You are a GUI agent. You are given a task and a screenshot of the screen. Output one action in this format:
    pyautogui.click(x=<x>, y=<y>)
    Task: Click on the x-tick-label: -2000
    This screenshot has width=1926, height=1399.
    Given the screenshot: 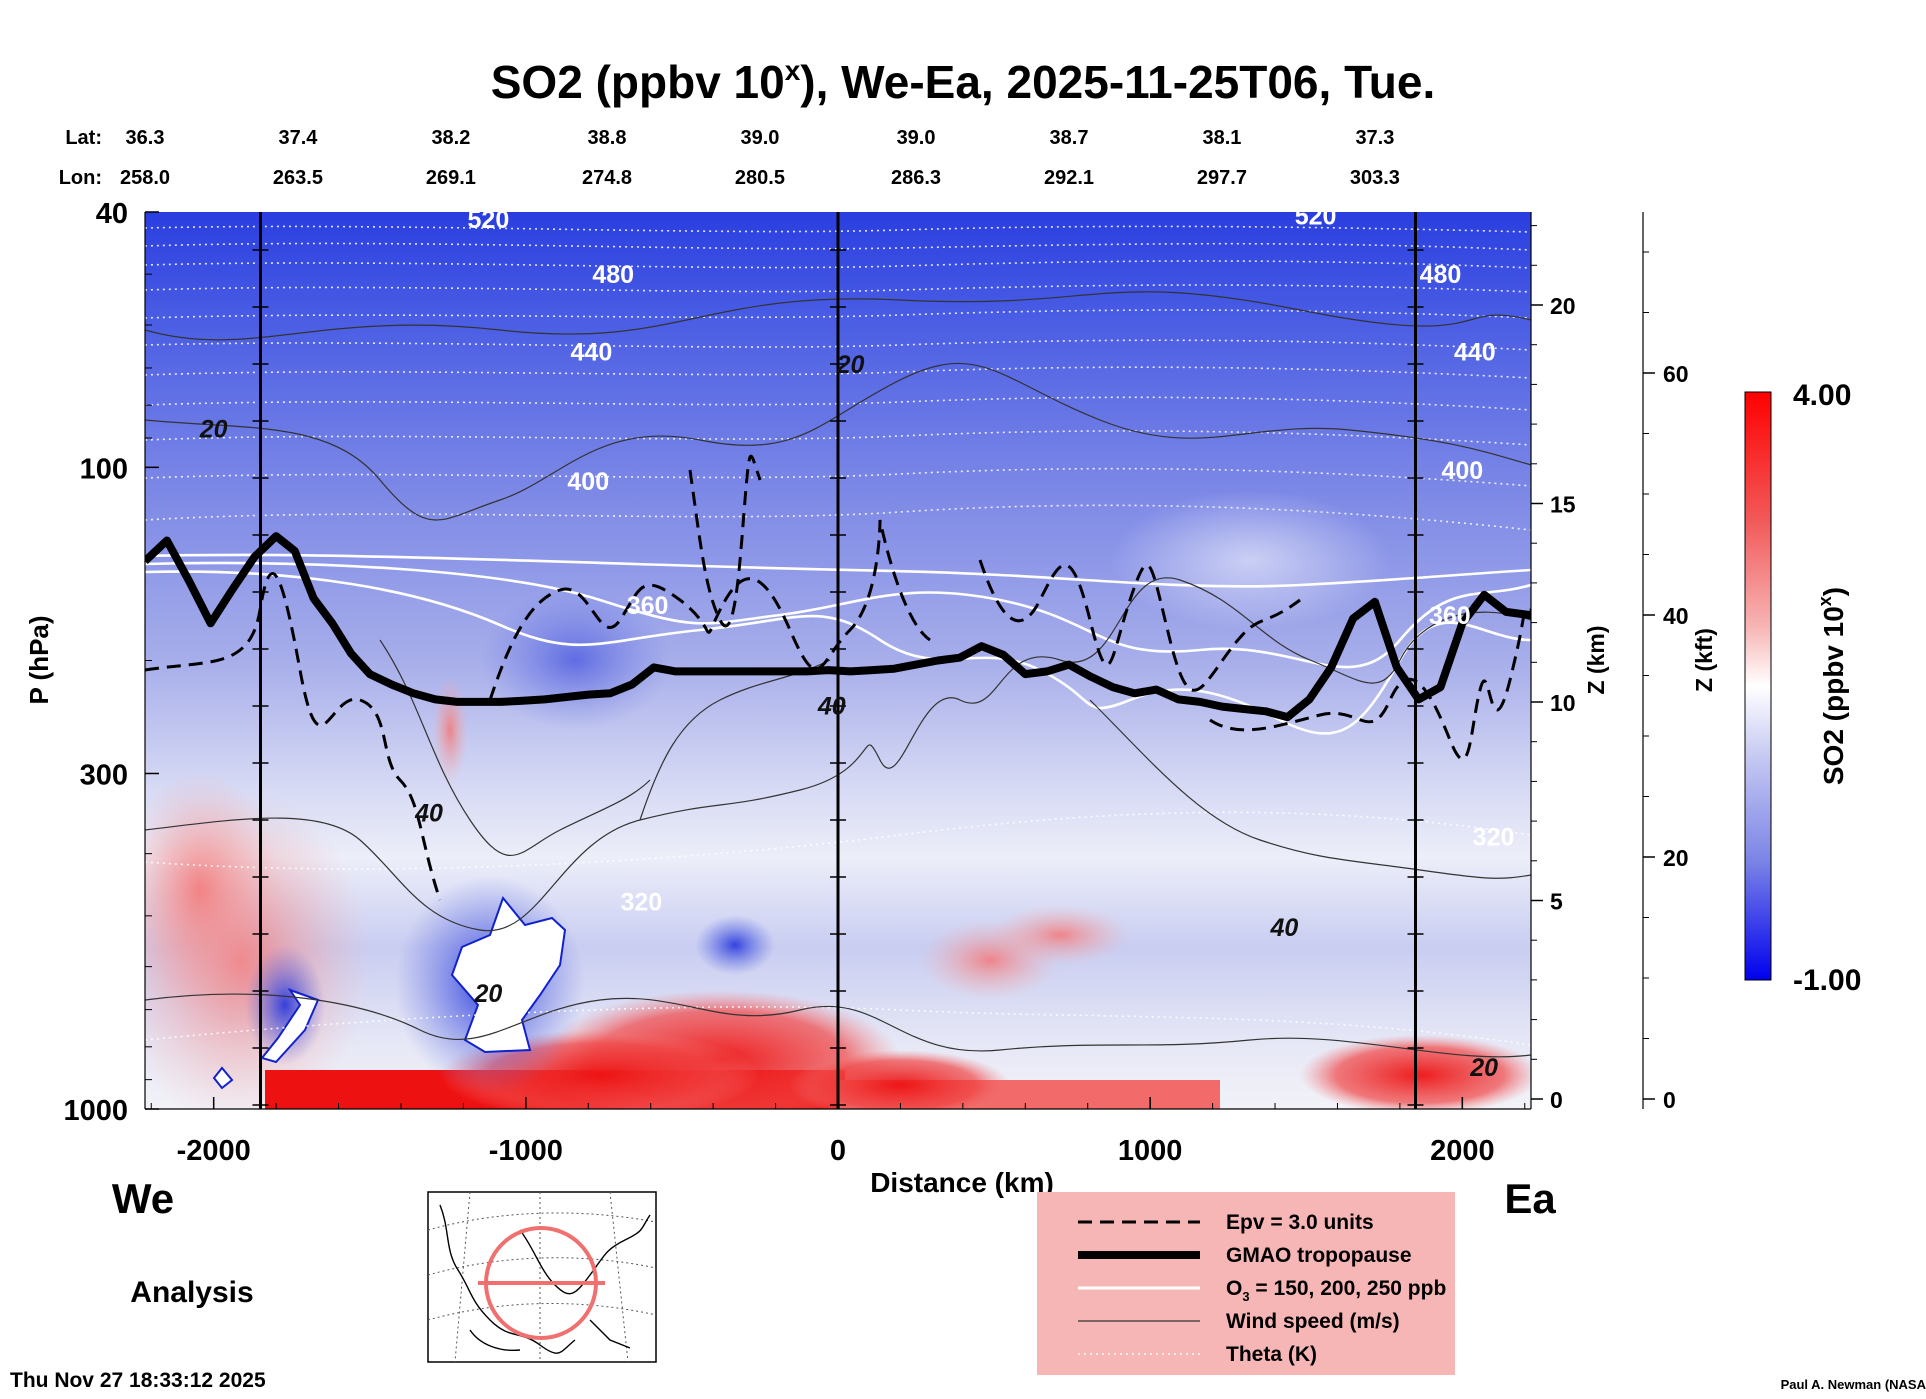 What is the action you would take?
    pyautogui.click(x=214, y=1151)
    